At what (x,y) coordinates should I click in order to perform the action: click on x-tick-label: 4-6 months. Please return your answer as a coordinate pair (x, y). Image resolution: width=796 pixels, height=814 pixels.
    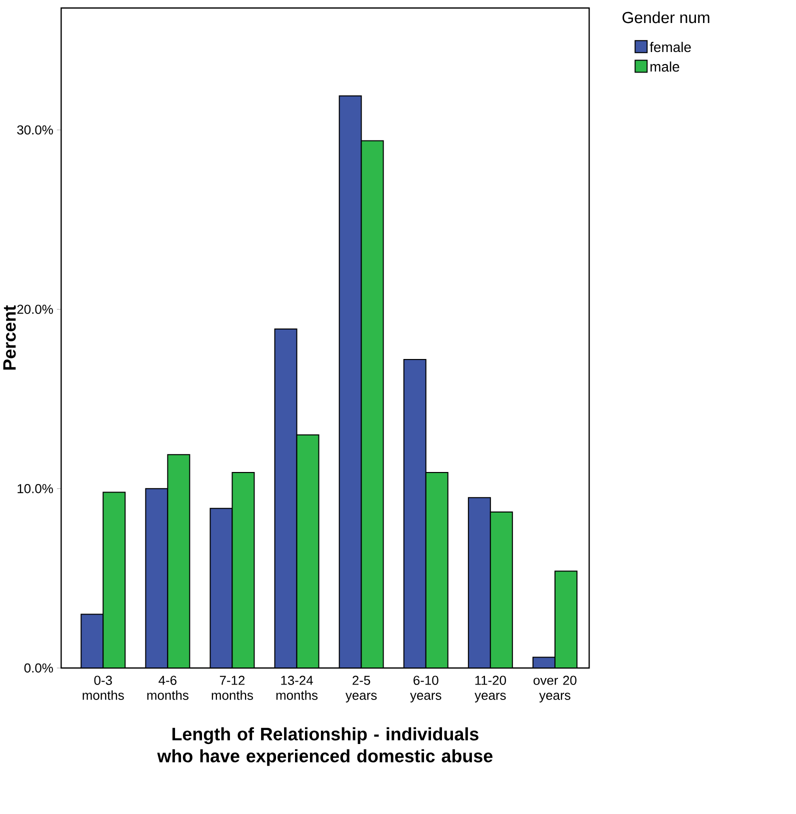
    Looking at the image, I should click on (167, 688).